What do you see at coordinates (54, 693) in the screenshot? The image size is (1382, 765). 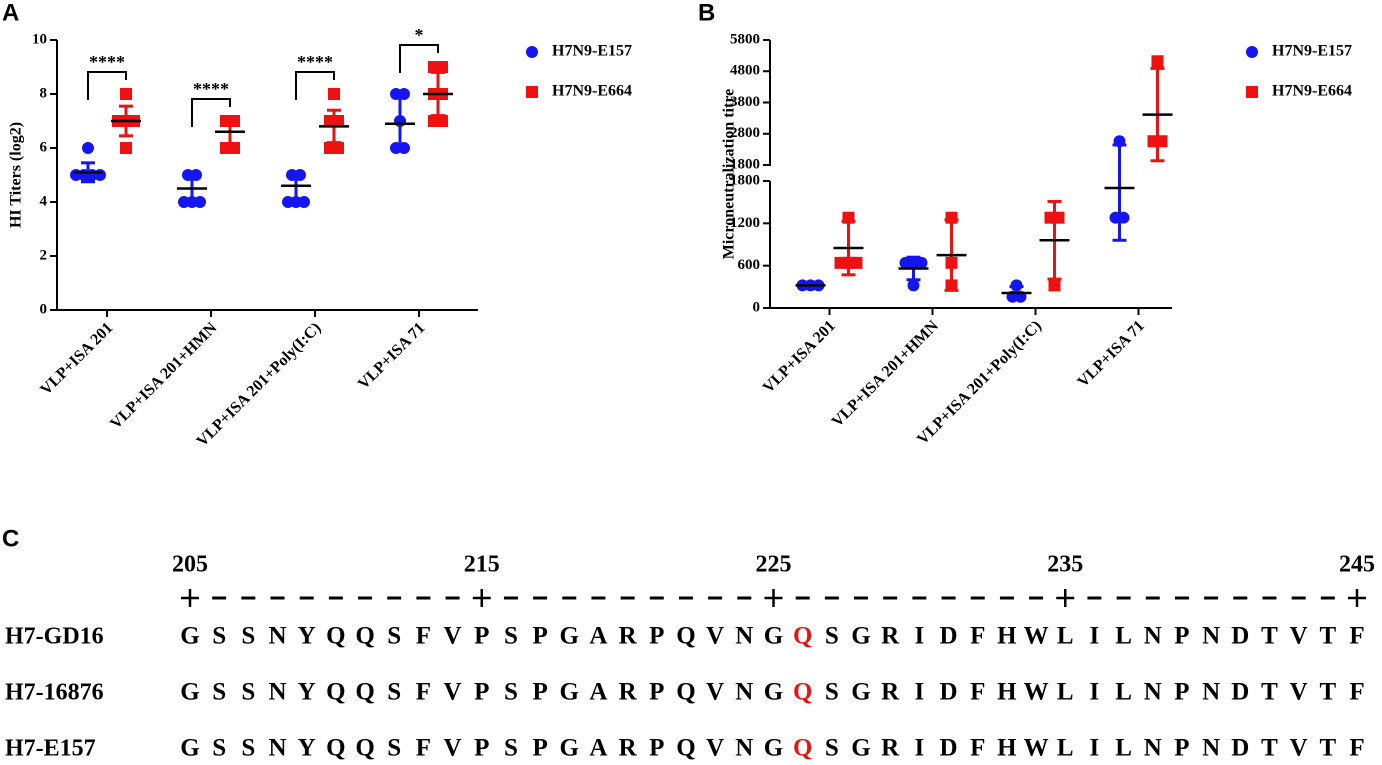 I see `sequence-name: H7-16876` at bounding box center [54, 693].